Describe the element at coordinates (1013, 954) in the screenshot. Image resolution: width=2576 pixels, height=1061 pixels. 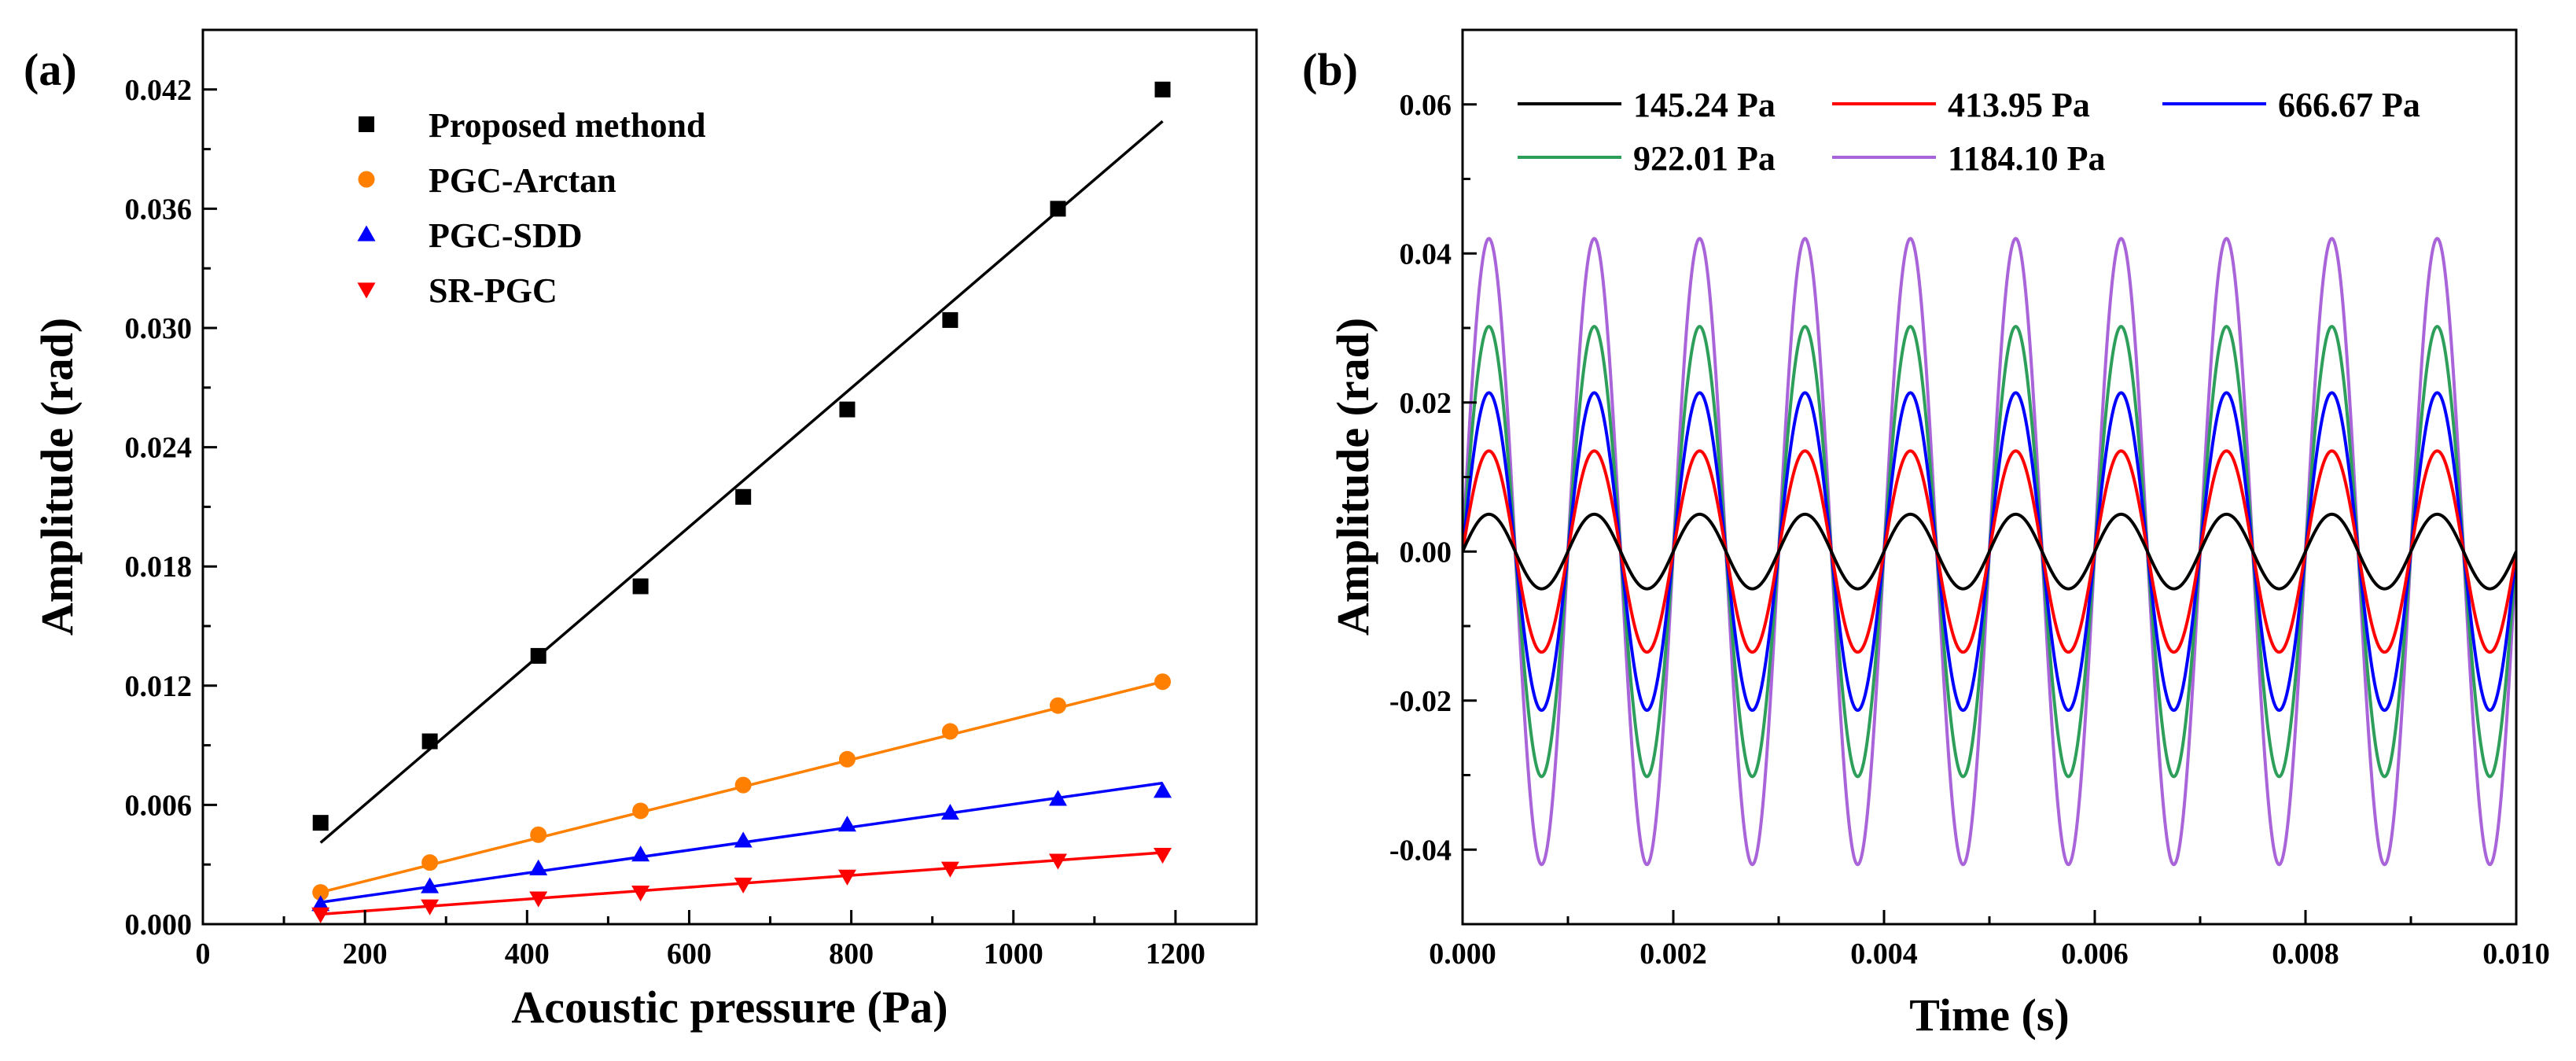
I see `x-tick-label: 1000` at that location.